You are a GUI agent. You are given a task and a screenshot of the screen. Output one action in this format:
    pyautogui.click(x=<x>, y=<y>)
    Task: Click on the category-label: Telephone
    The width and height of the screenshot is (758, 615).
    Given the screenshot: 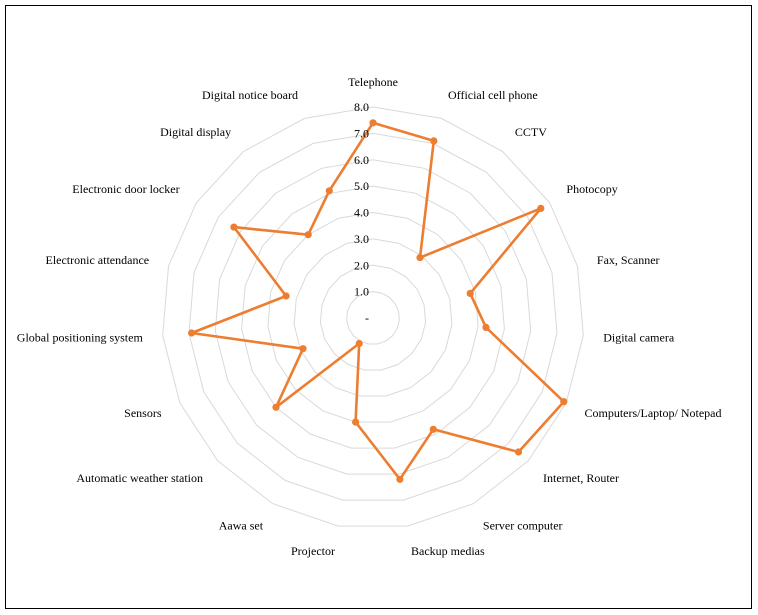 What is the action you would take?
    pyautogui.click(x=373, y=82)
    